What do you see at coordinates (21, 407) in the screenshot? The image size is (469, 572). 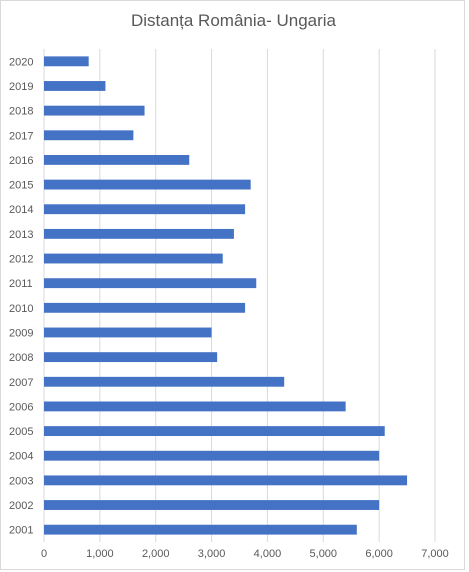 I see `y-tick-label: 2006` at bounding box center [21, 407].